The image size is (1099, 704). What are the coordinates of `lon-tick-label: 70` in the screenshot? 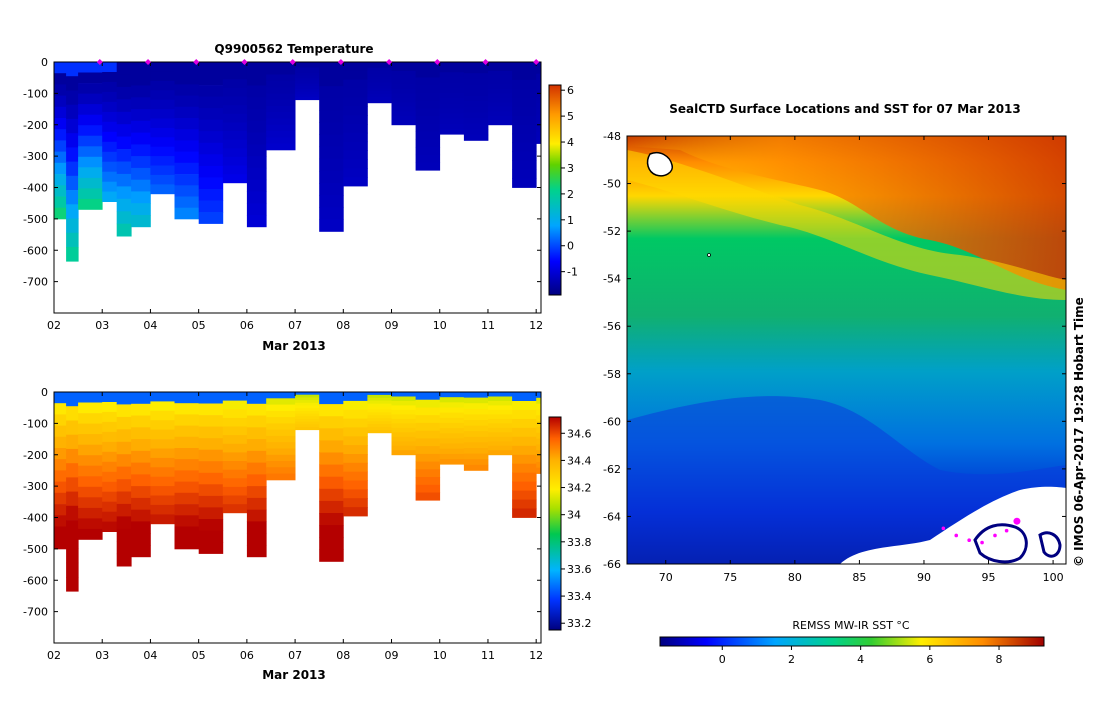 It's located at (666, 577).